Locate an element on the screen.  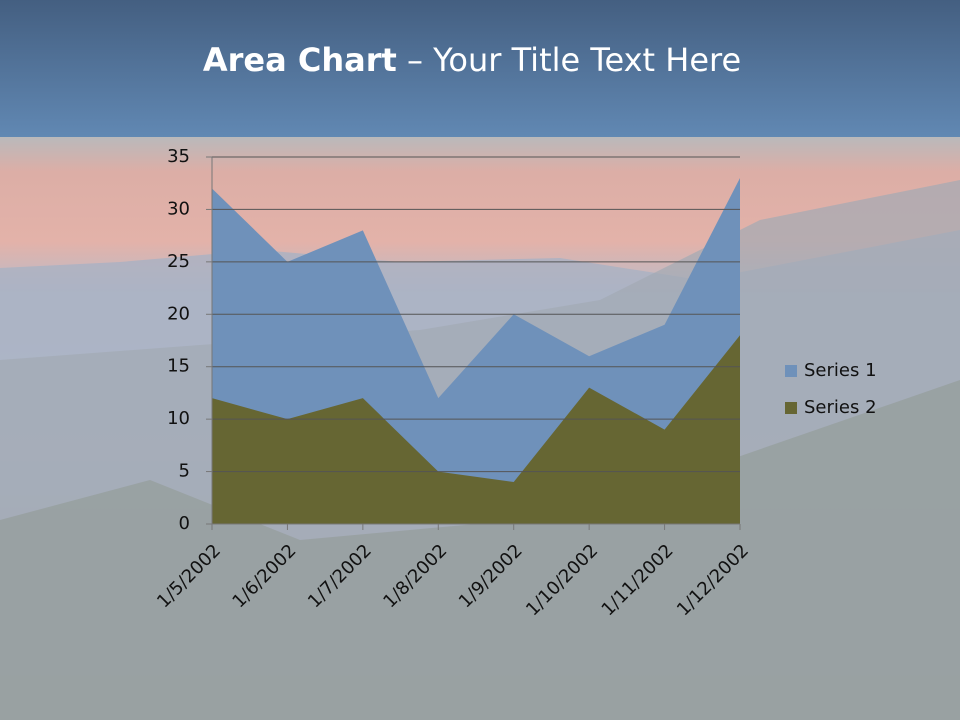
y-tick-label: 15 is located at coordinates (178, 366).